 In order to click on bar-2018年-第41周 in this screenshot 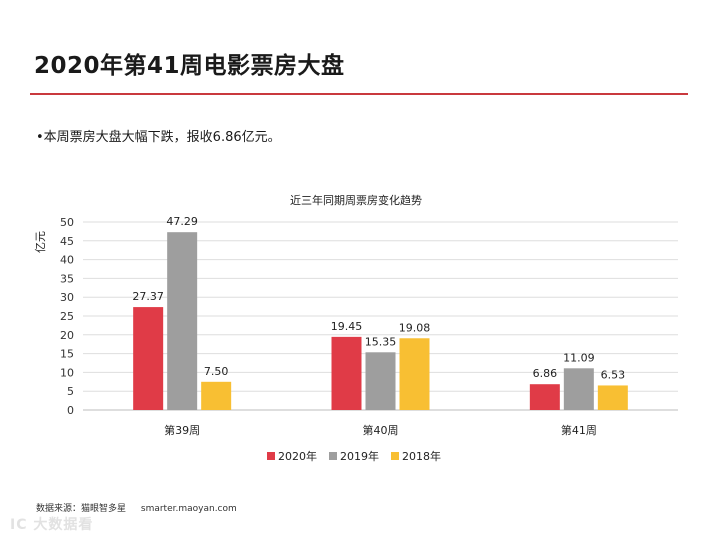, I will do `click(612, 397)`.